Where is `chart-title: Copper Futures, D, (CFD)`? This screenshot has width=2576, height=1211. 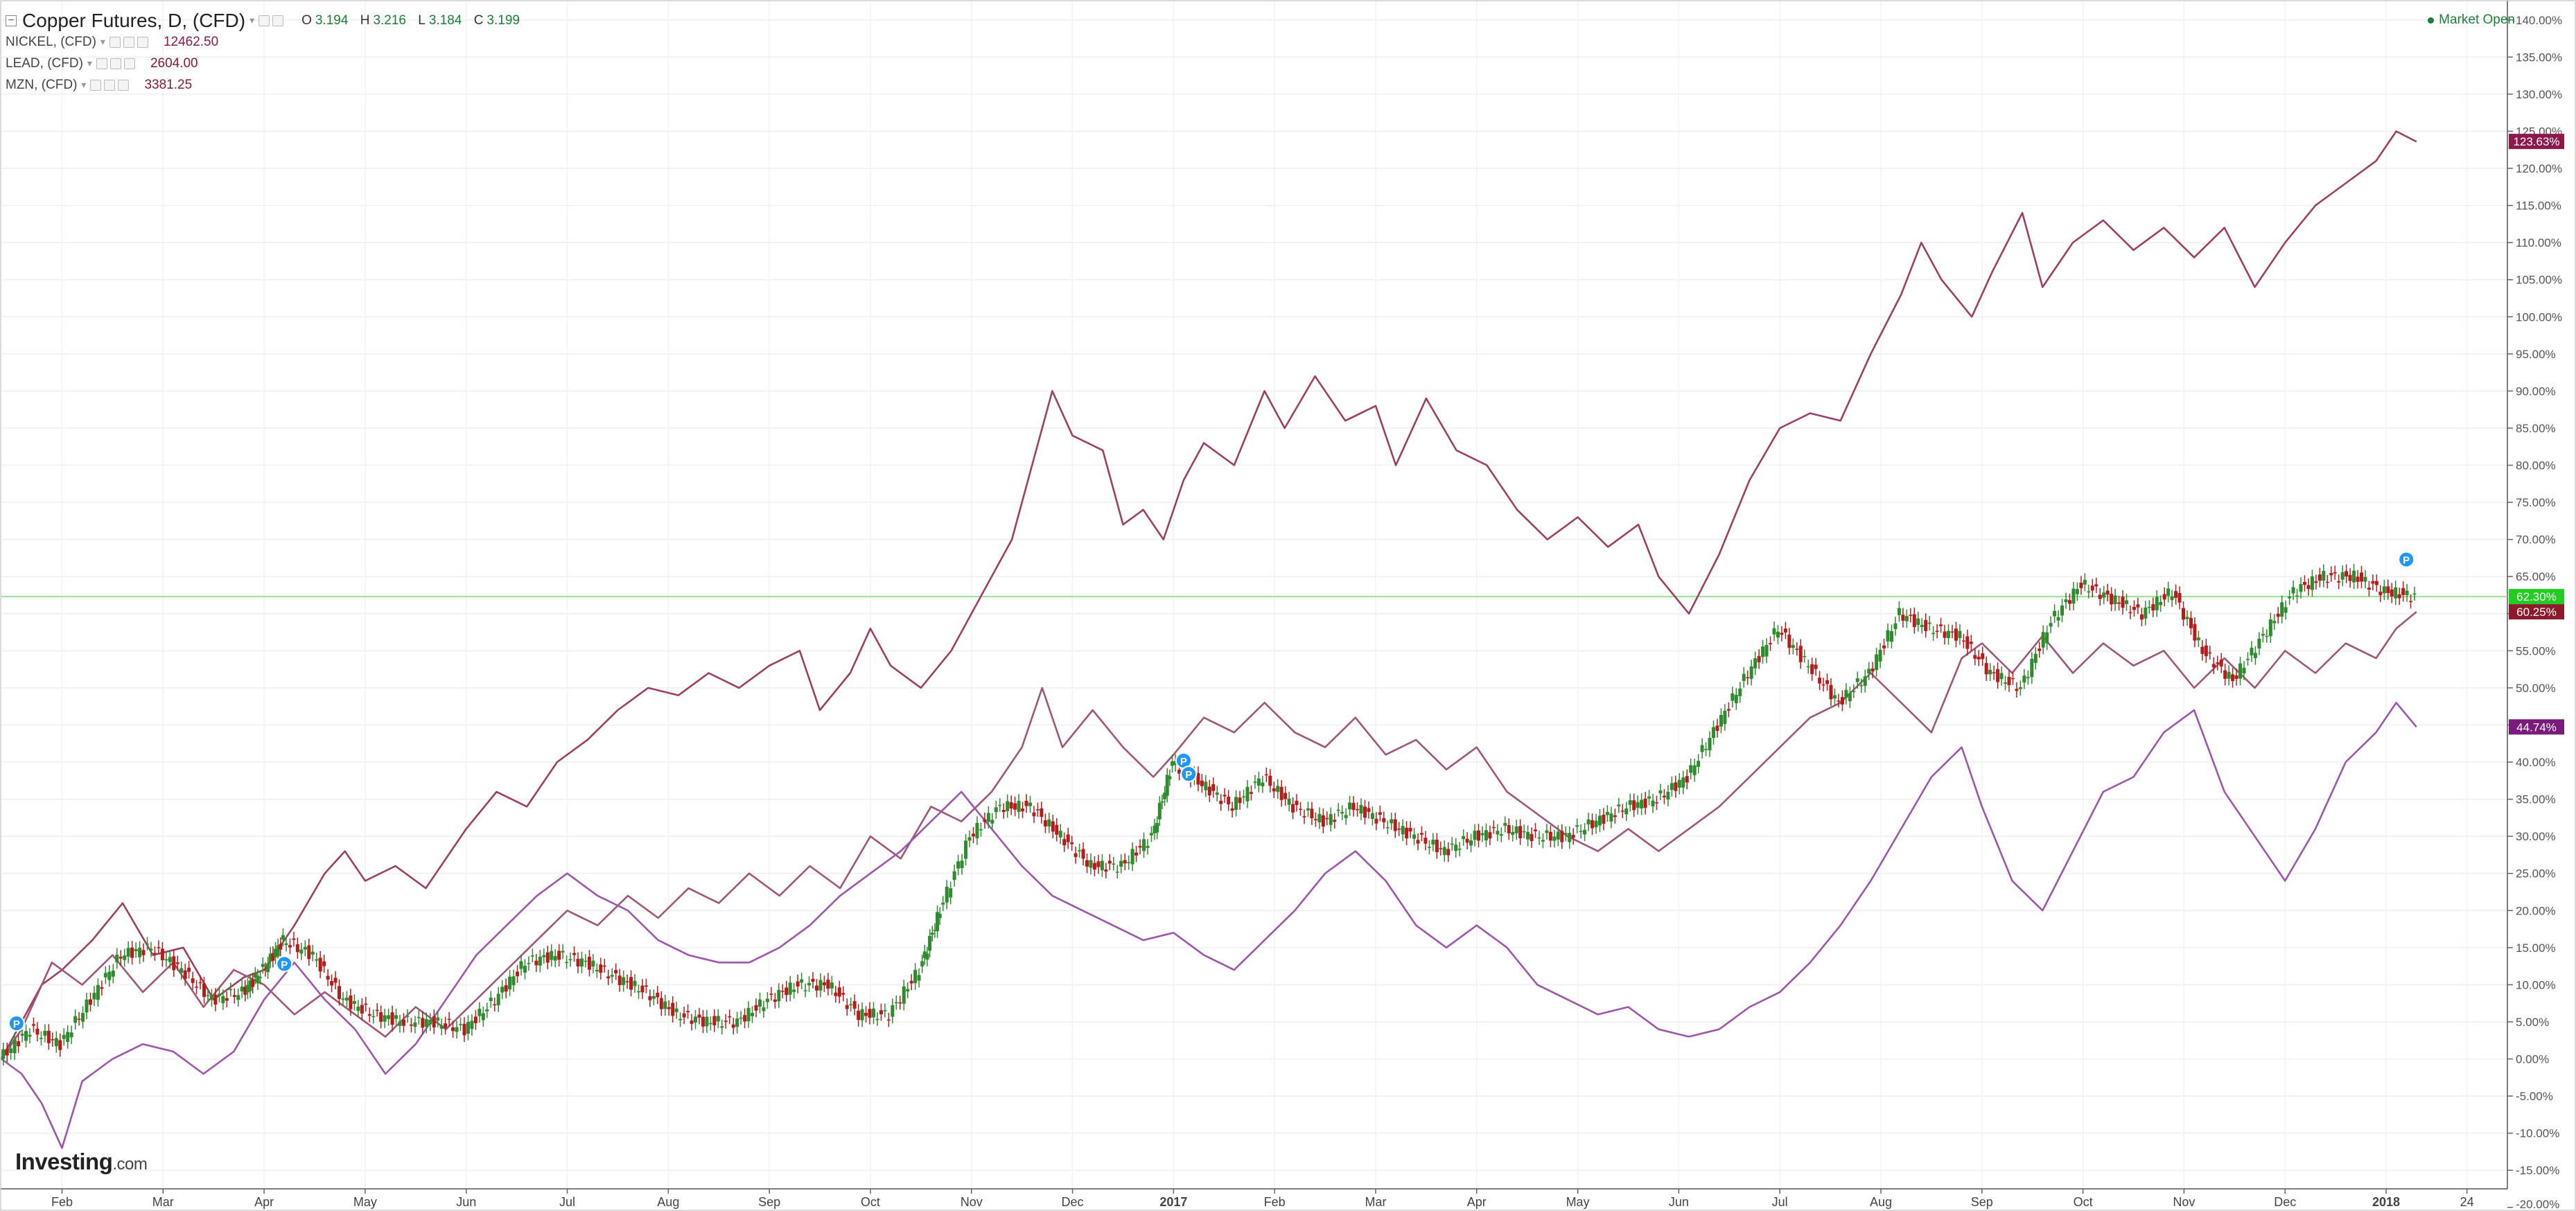 chart-title: Copper Futures, D, (CFD) is located at coordinates (134, 20).